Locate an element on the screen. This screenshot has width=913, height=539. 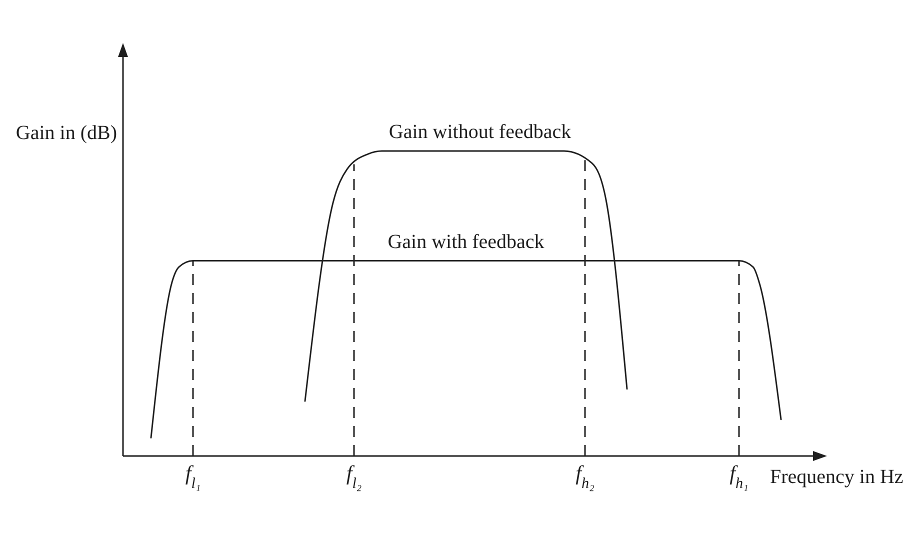
series-label: Gain with feedback is located at coordinates (466, 242).